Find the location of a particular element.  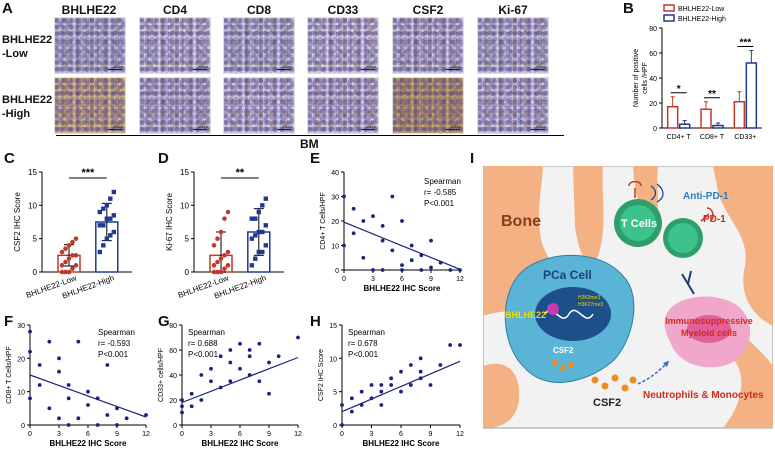

x-axis-label: BHLHE22 IHC Score is located at coordinates (240, 443).